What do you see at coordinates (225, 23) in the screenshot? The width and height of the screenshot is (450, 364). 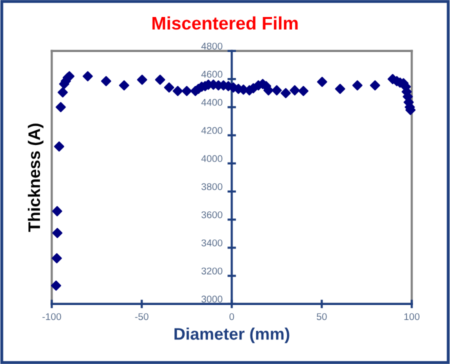 I see `chart-title: Miscentered Film` at bounding box center [225, 23].